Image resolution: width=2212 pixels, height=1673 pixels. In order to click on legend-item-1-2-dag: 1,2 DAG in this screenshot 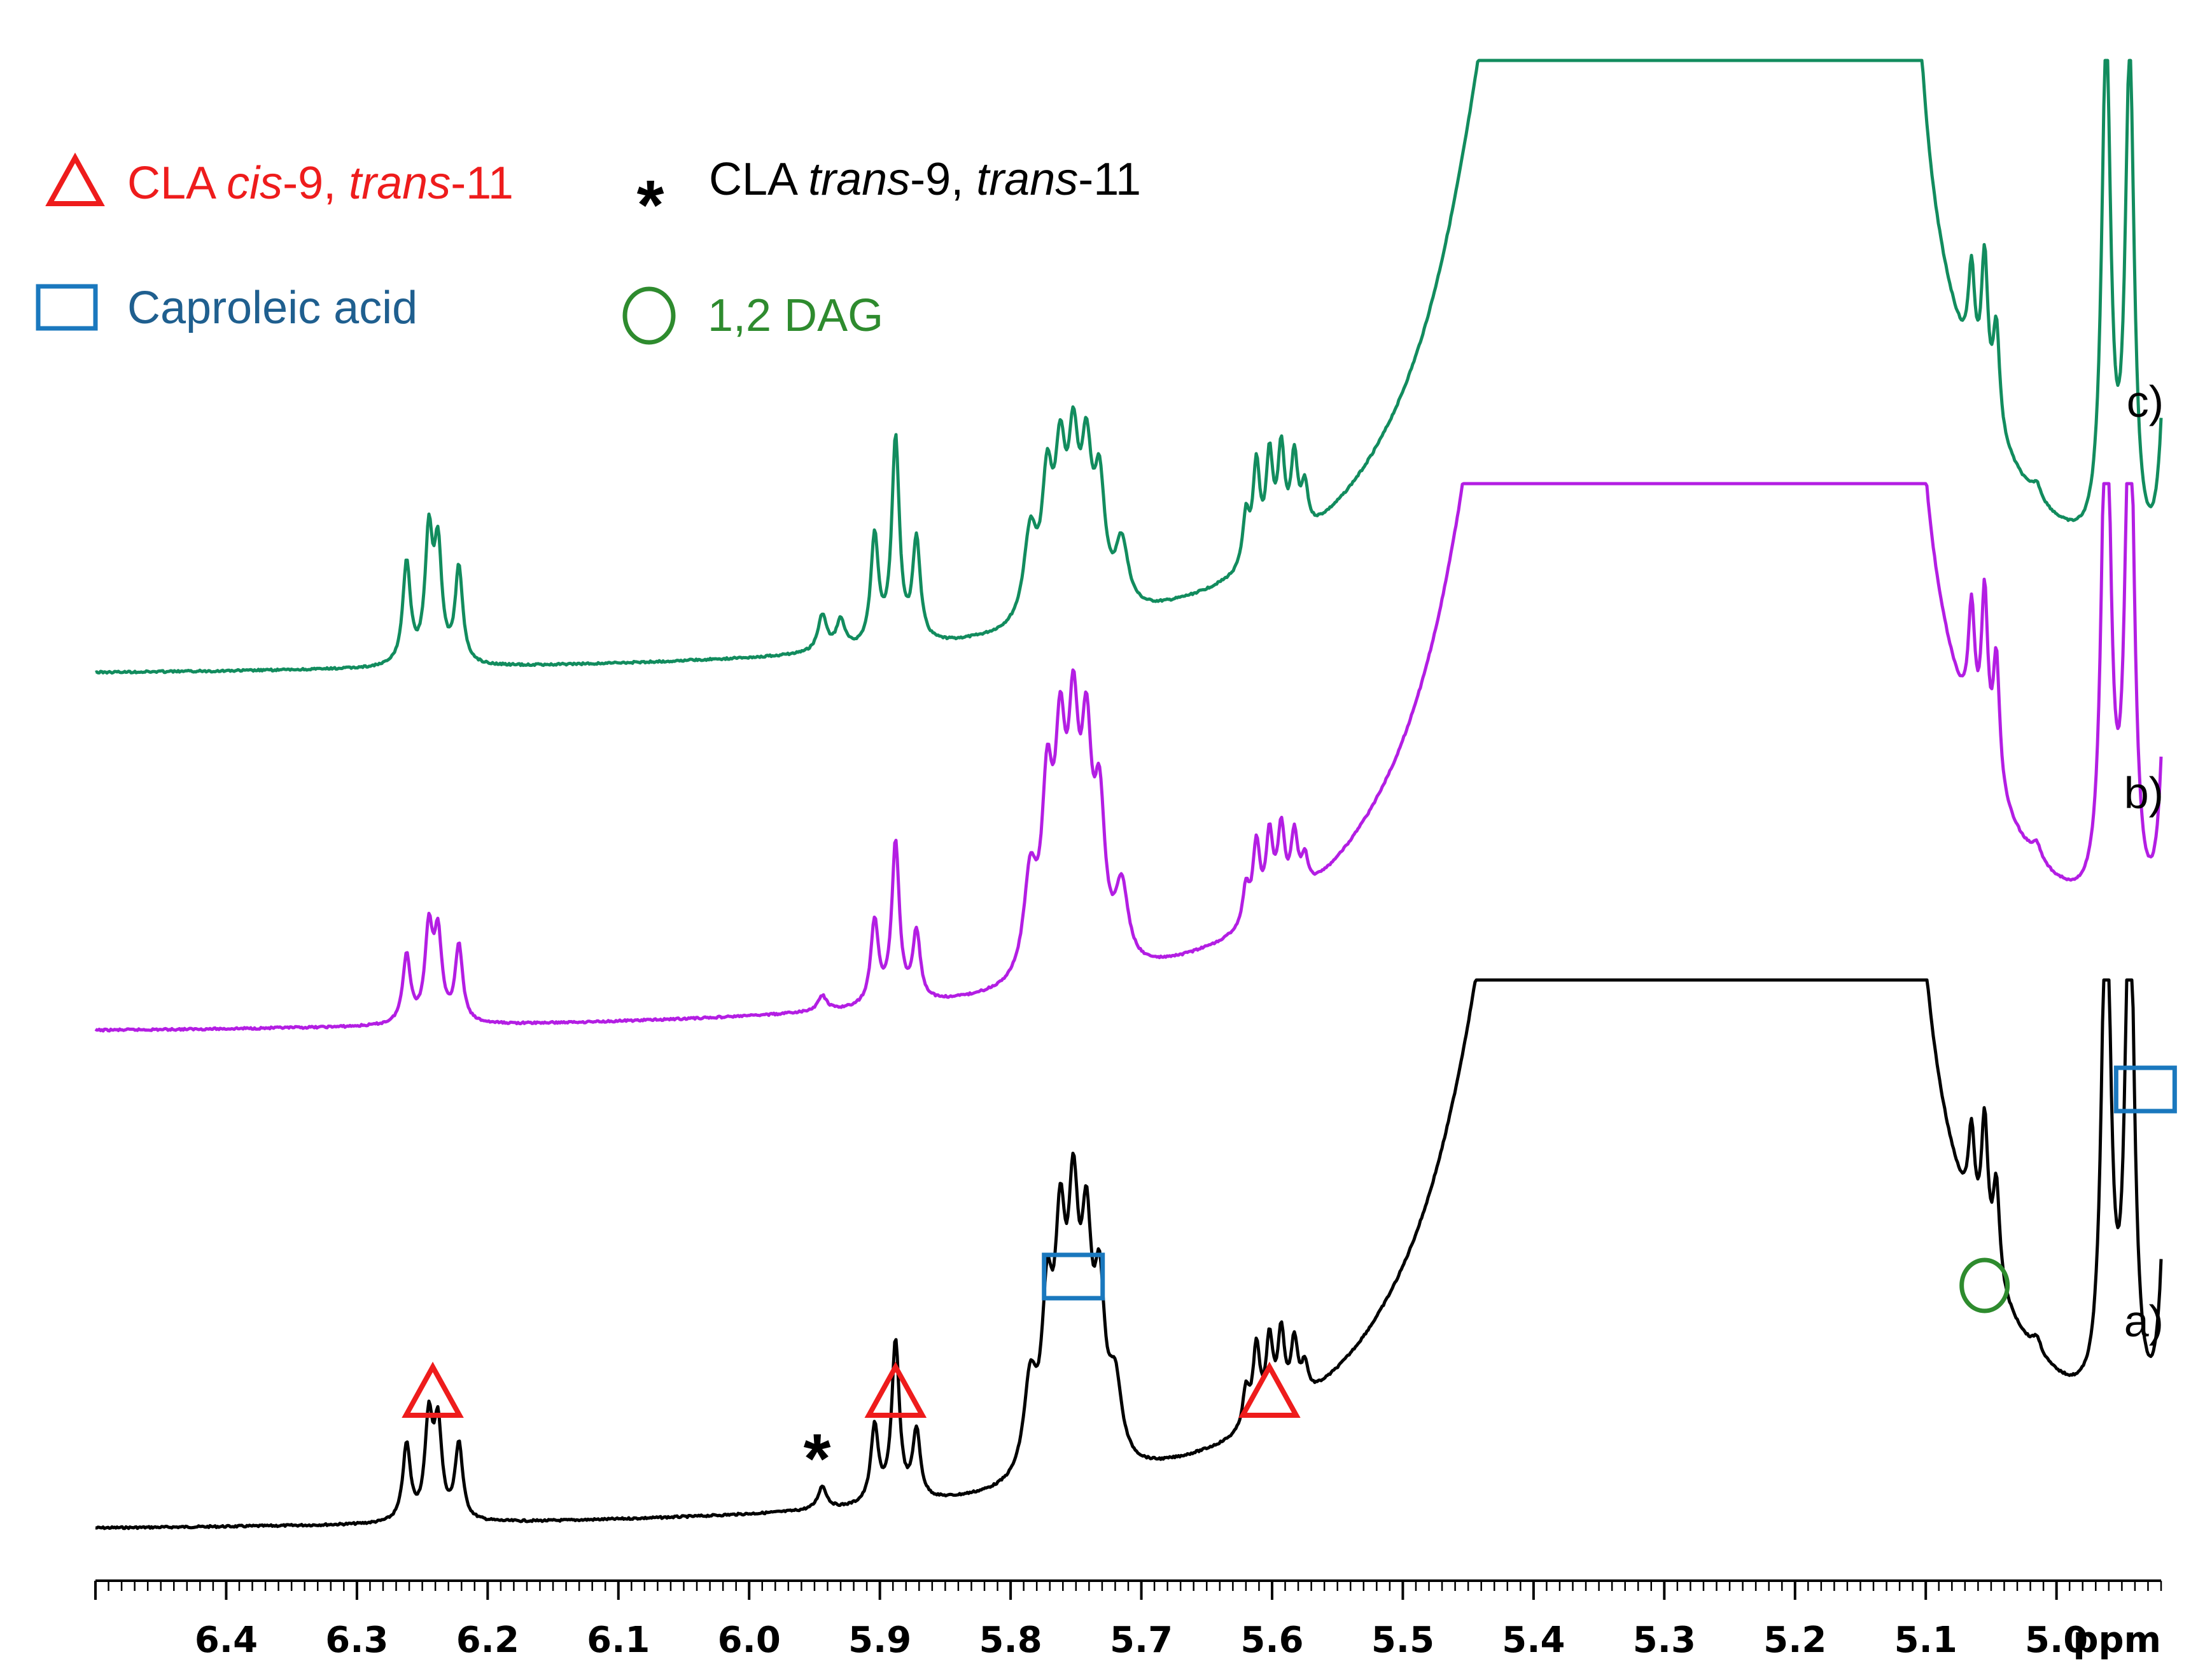, I will do `click(752, 315)`.